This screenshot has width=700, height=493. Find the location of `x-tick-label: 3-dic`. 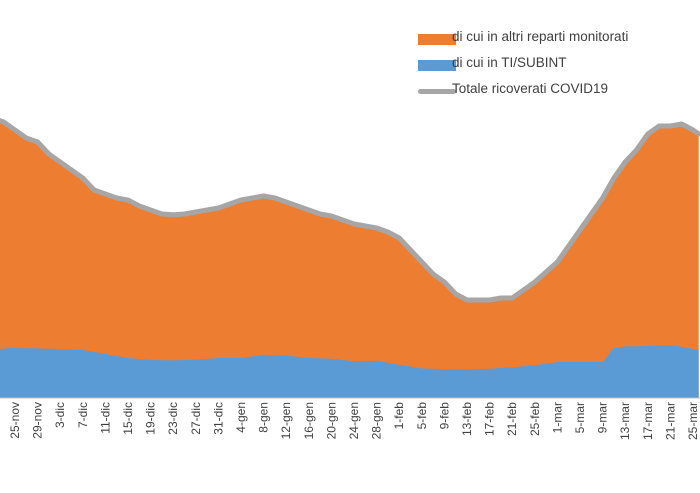

x-tick-label: 3-dic is located at coordinates (60, 415).